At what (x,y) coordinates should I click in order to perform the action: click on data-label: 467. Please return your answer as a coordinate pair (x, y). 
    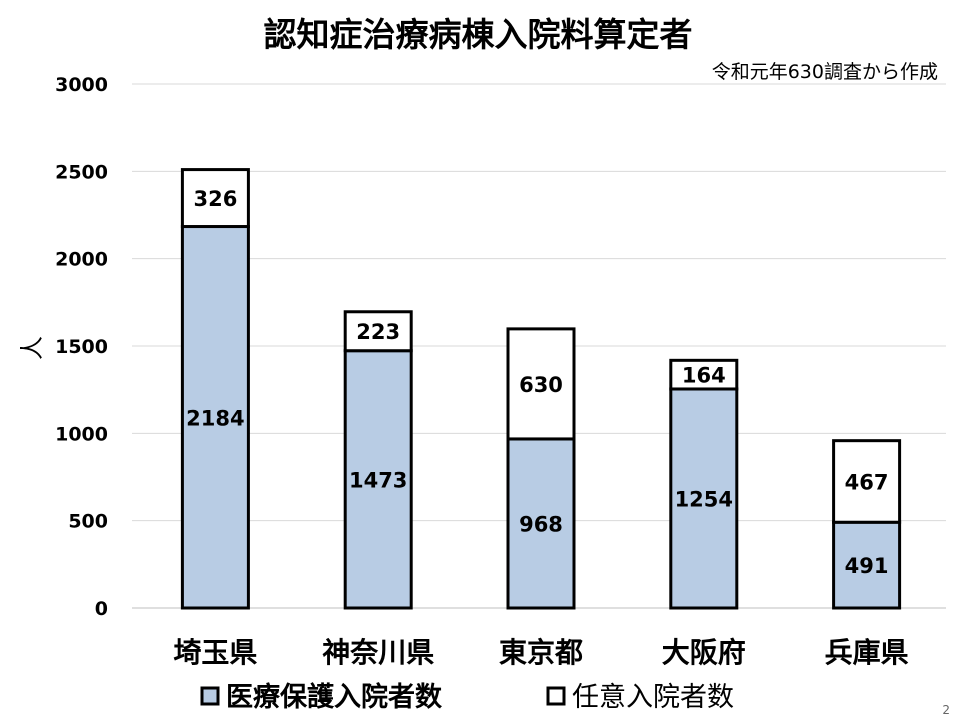
    Looking at the image, I should click on (867, 482).